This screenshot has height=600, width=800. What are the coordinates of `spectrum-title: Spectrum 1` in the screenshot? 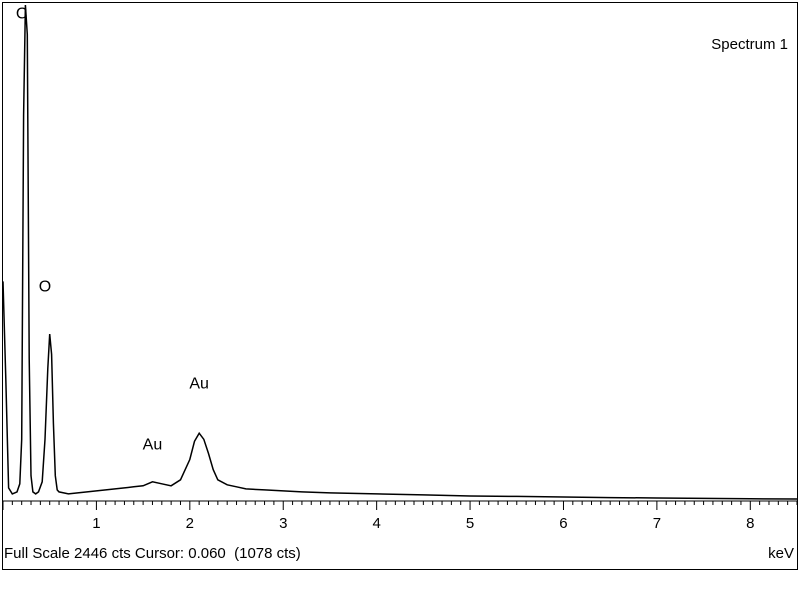 It's located at (749, 44).